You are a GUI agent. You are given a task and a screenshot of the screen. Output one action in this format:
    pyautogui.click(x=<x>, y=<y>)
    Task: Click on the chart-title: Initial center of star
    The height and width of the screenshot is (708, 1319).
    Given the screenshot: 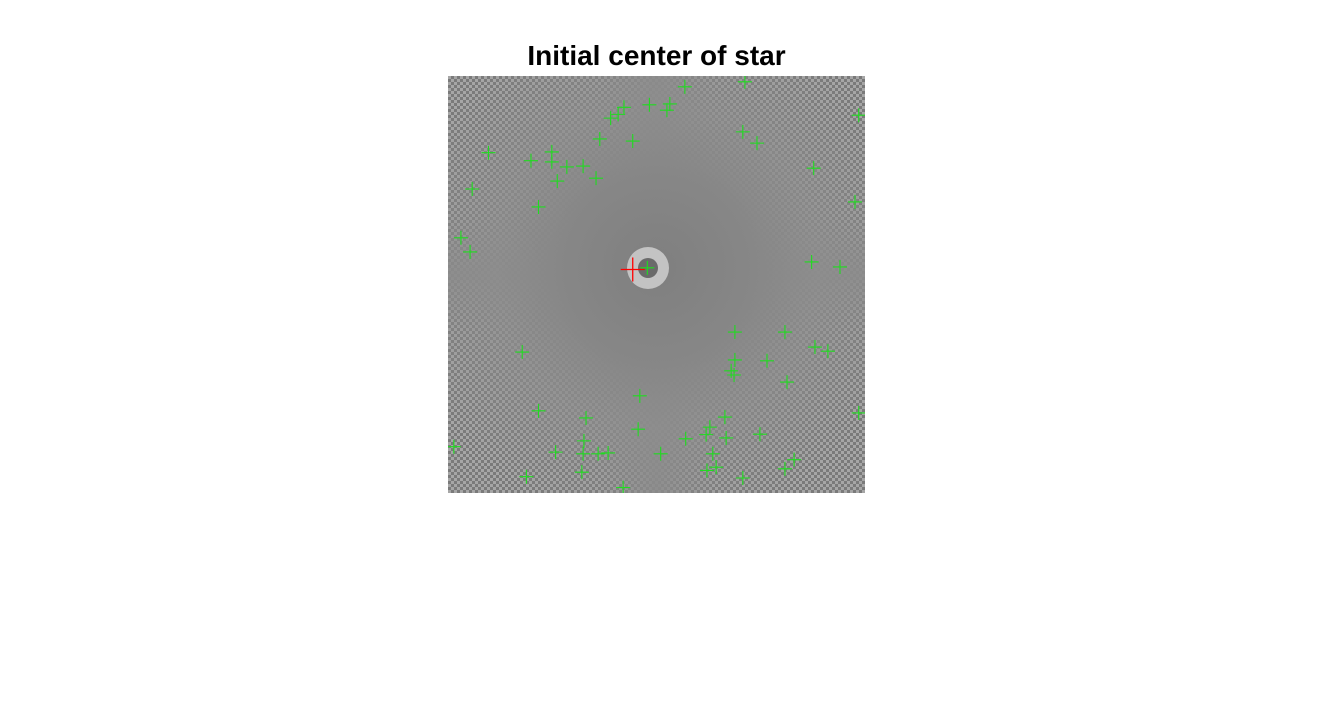 What is the action you would take?
    pyautogui.click(x=656, y=55)
    